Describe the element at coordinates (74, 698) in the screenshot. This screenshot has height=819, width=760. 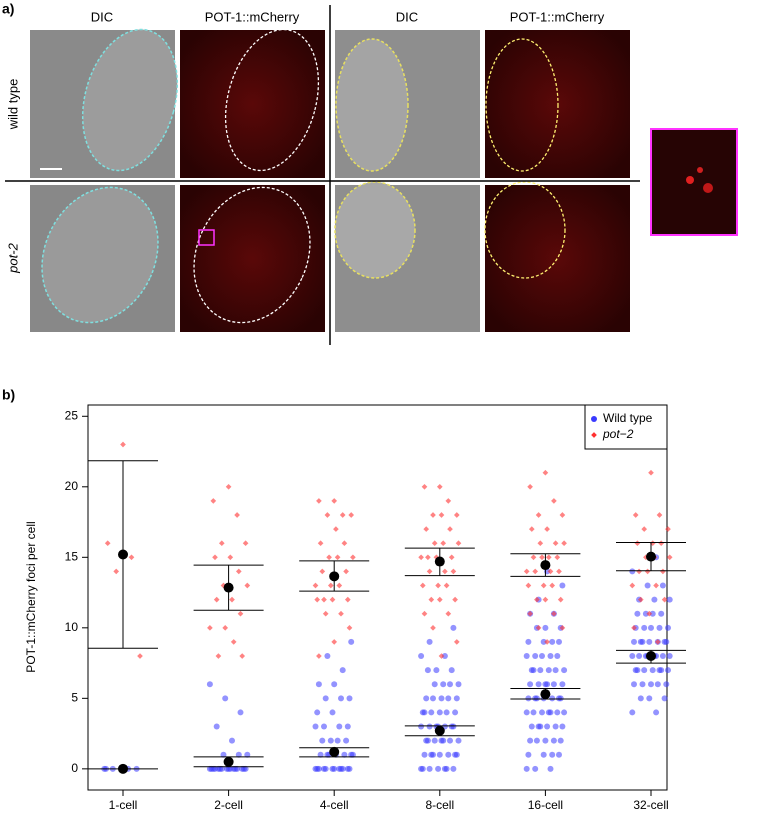
I see `y-tick-label: 5` at that location.